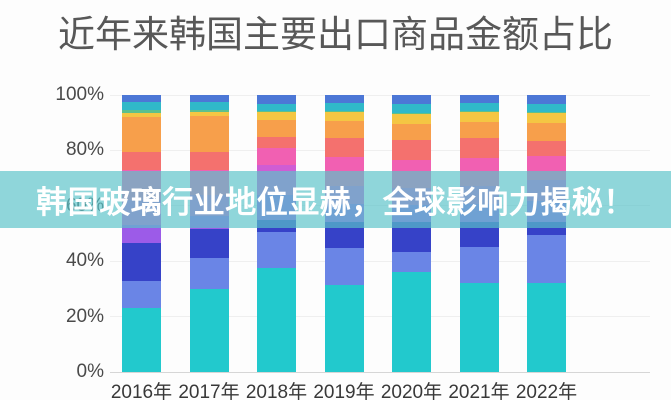 The height and width of the screenshot is (400, 671). I want to click on x-tick-label: 2019年, so click(344, 391).